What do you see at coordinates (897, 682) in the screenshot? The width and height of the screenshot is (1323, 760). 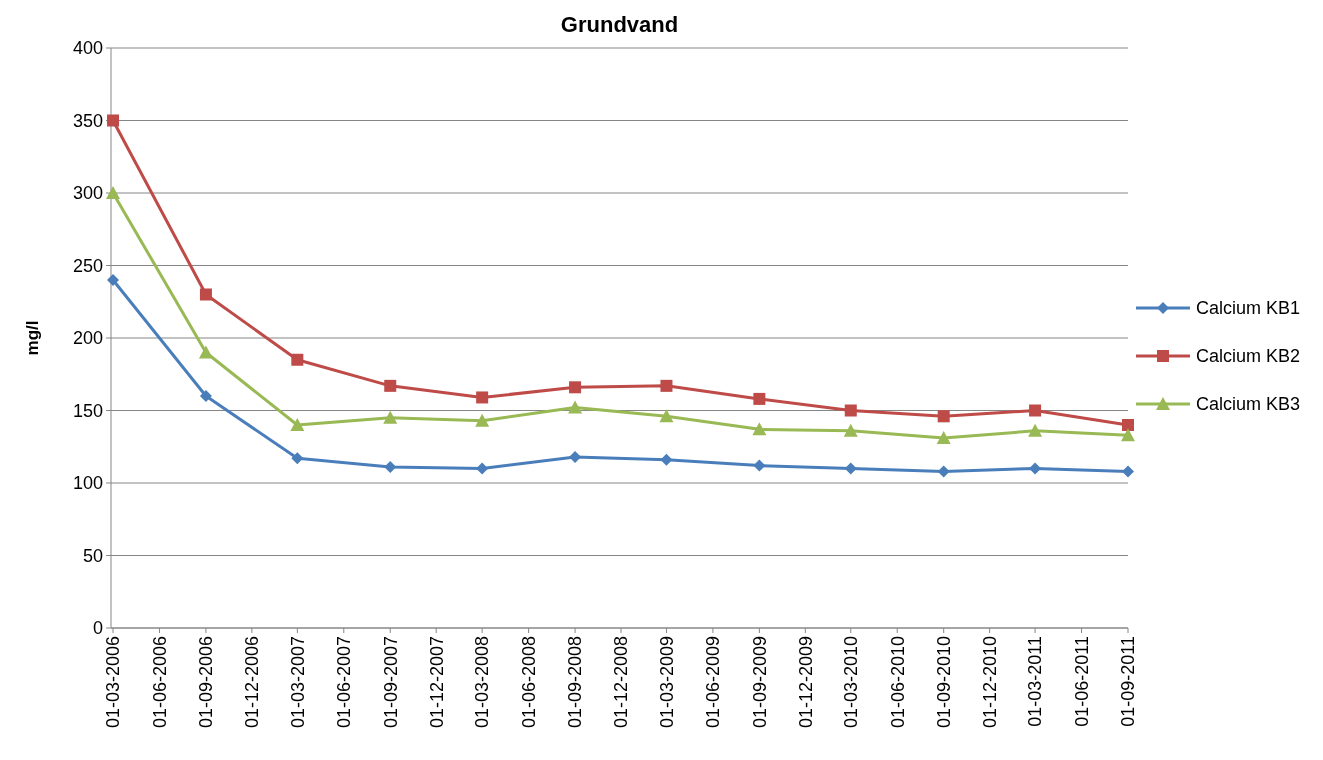 I see `x-tick-label: 01-06-2010` at bounding box center [897, 682].